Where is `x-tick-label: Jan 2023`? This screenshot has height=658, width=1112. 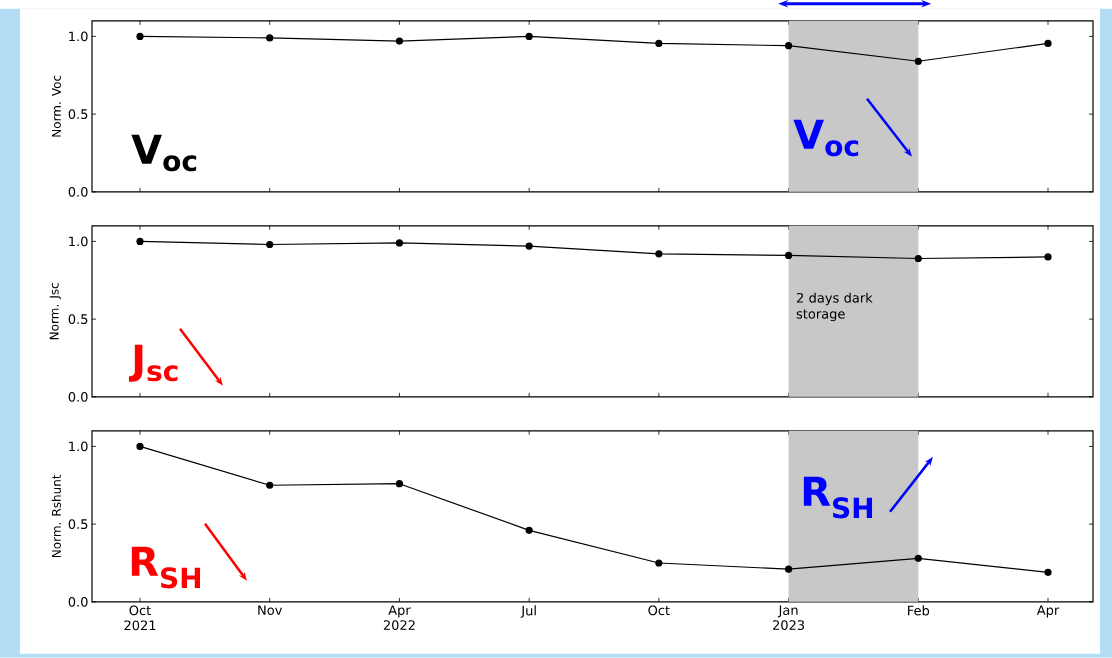
x-tick-label: Jan 2023 is located at coordinates (789, 618).